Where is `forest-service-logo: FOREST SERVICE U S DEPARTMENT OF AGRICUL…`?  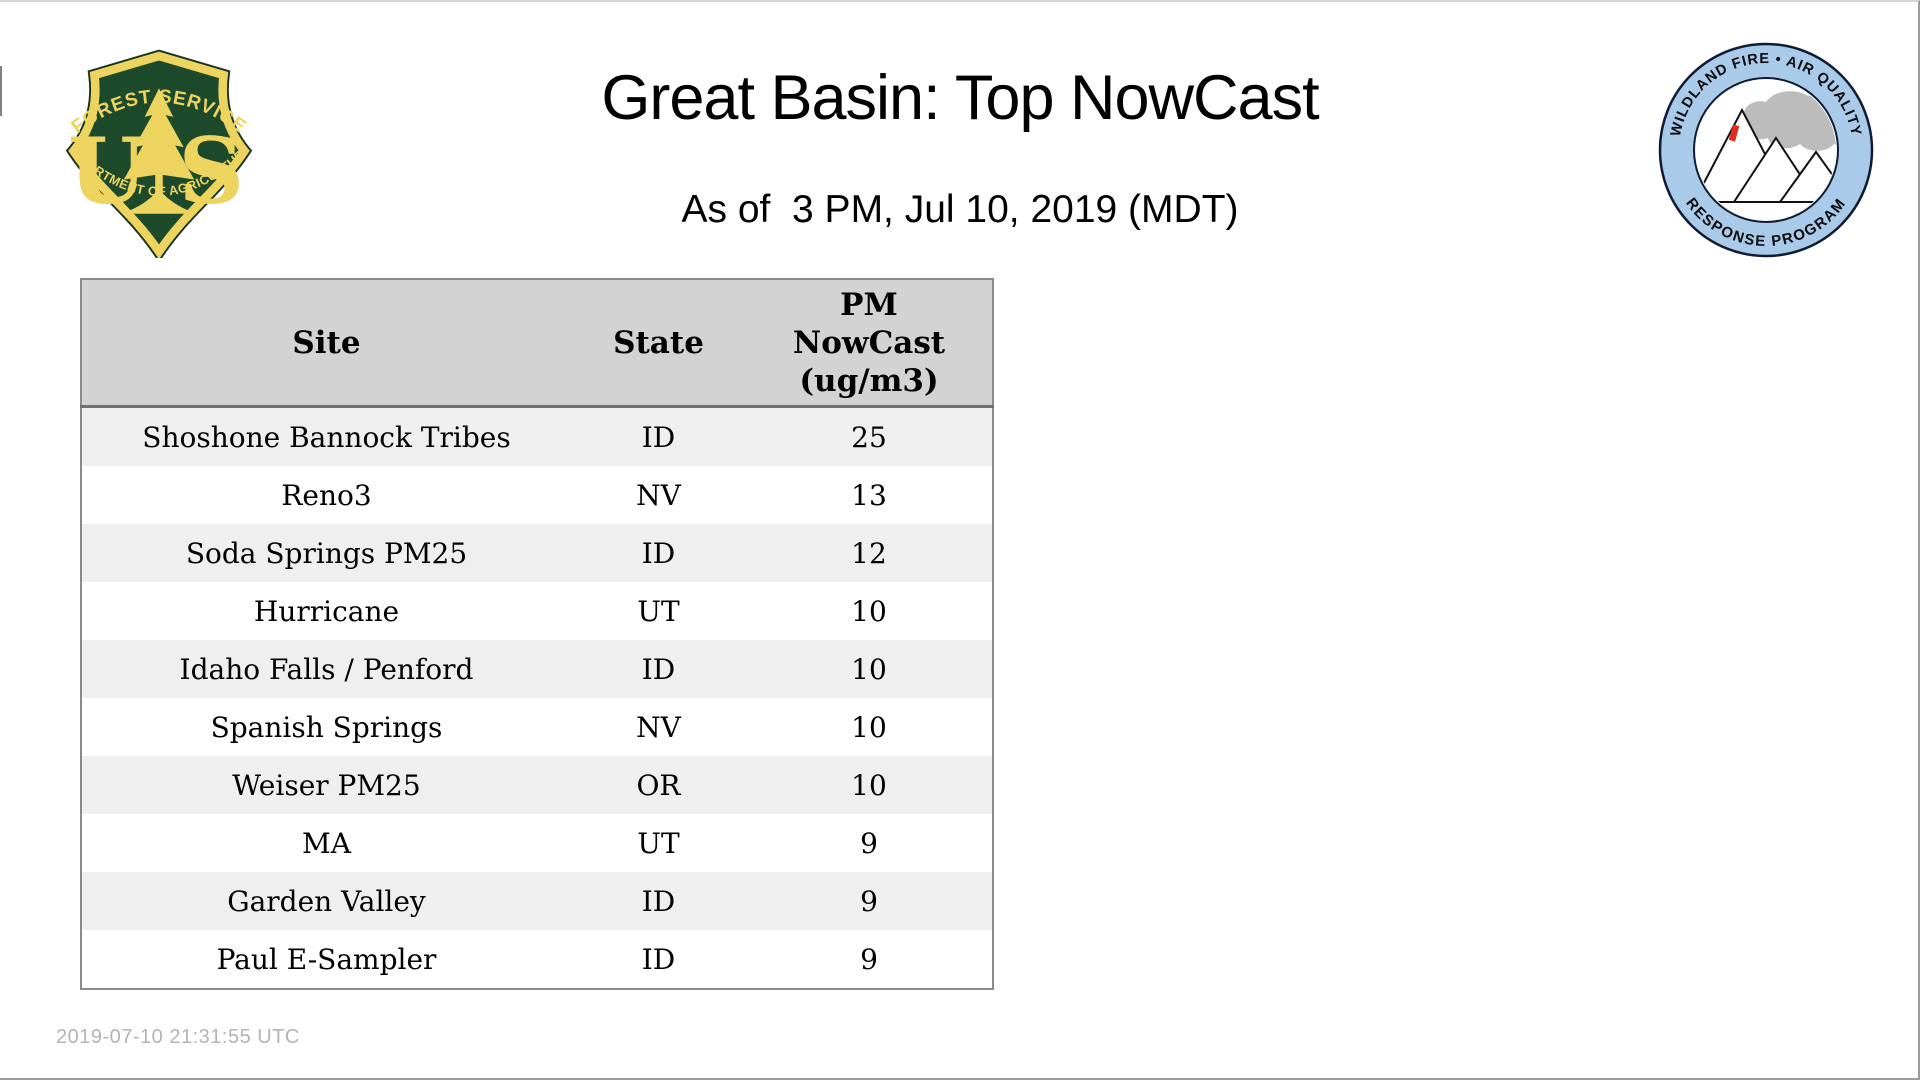 forest-service-logo: FOREST SERVICE U S DEPARTMENT OF AGRICUL… is located at coordinates (158, 152).